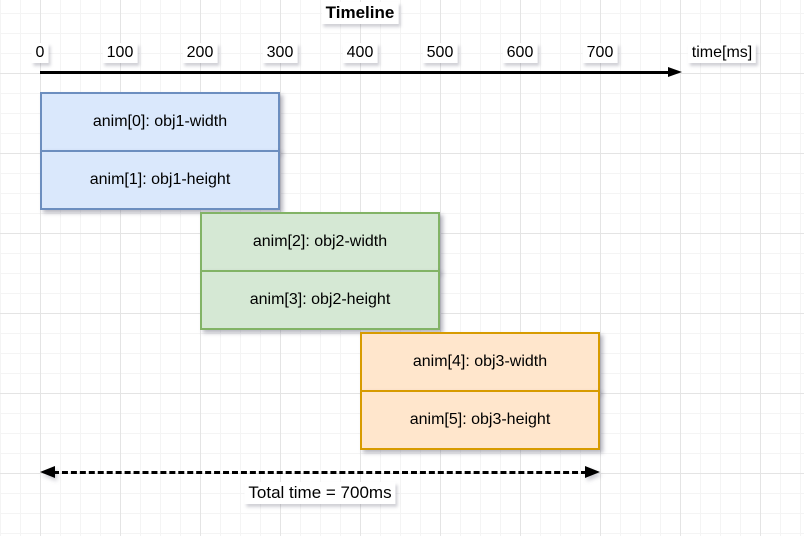 Image resolution: width=804 pixels, height=536 pixels. I want to click on timeline-bar-anim4: anim[4]: obj3-width, so click(480, 362).